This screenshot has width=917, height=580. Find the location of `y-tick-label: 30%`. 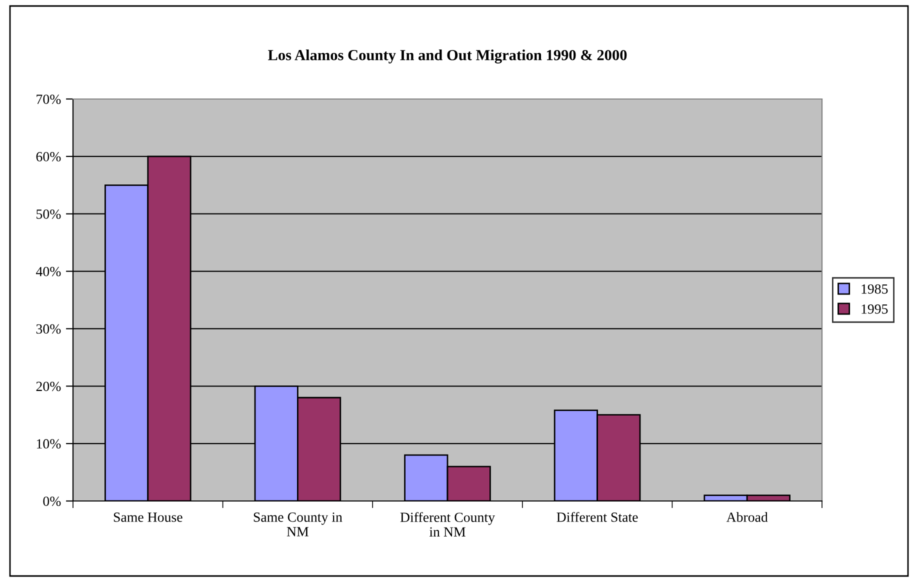

y-tick-label: 30% is located at coordinates (48, 329).